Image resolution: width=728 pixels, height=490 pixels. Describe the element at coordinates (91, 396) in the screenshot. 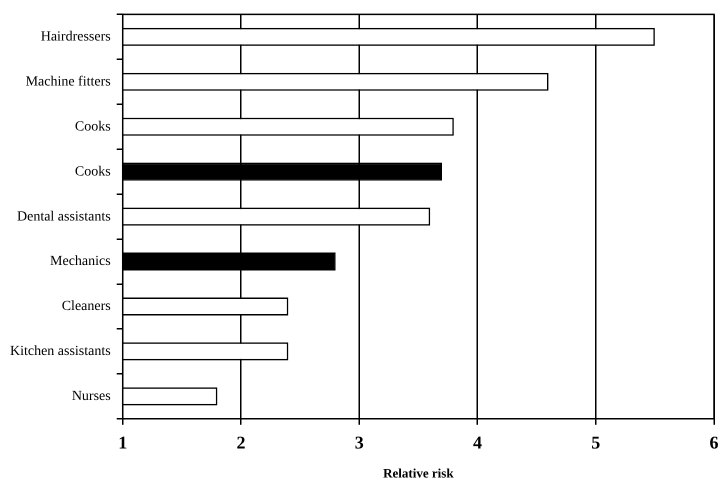

I see `y-tick-label: Nurses` at that location.